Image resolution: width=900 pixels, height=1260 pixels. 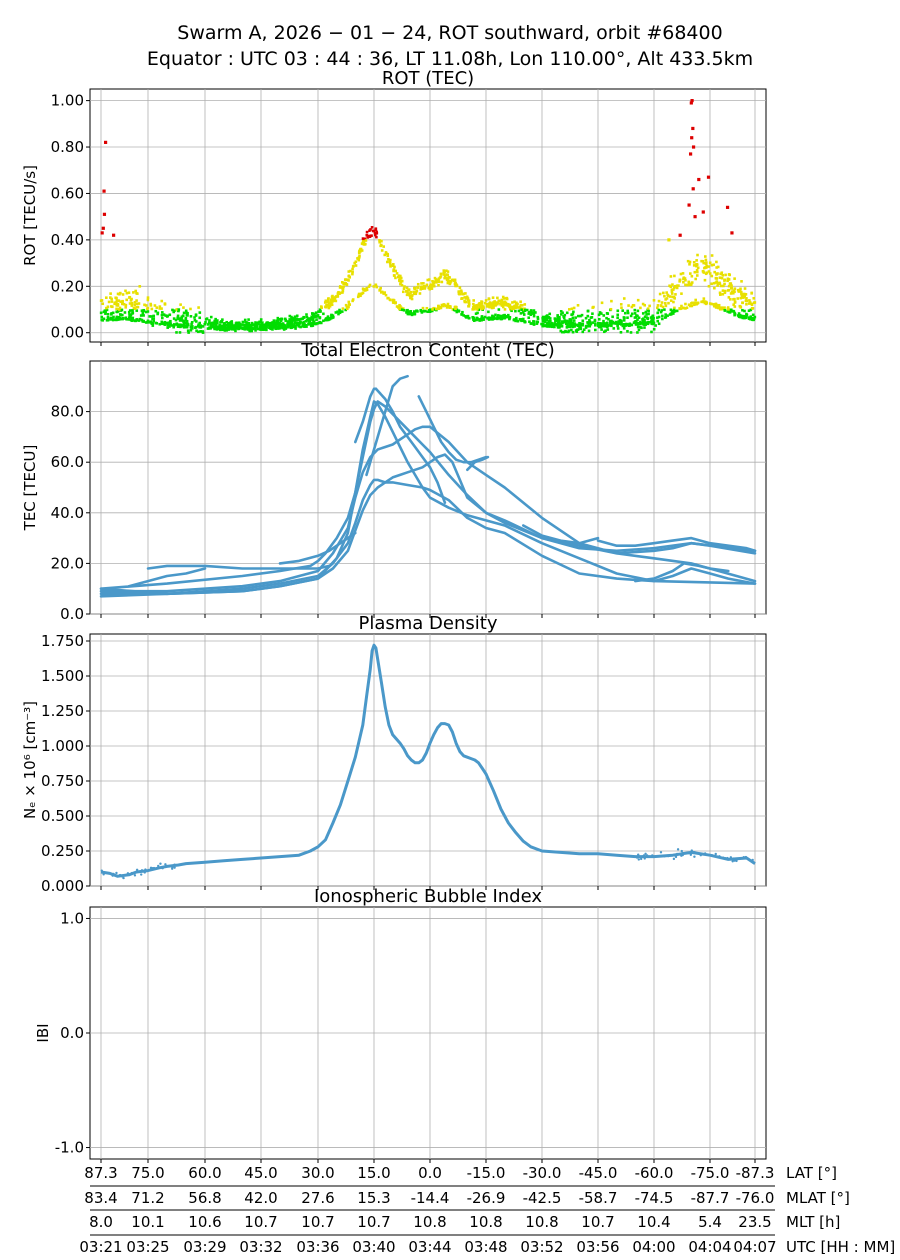 What do you see at coordinates (429, 1222) in the screenshot?
I see `x-tick-label: 10.8` at bounding box center [429, 1222].